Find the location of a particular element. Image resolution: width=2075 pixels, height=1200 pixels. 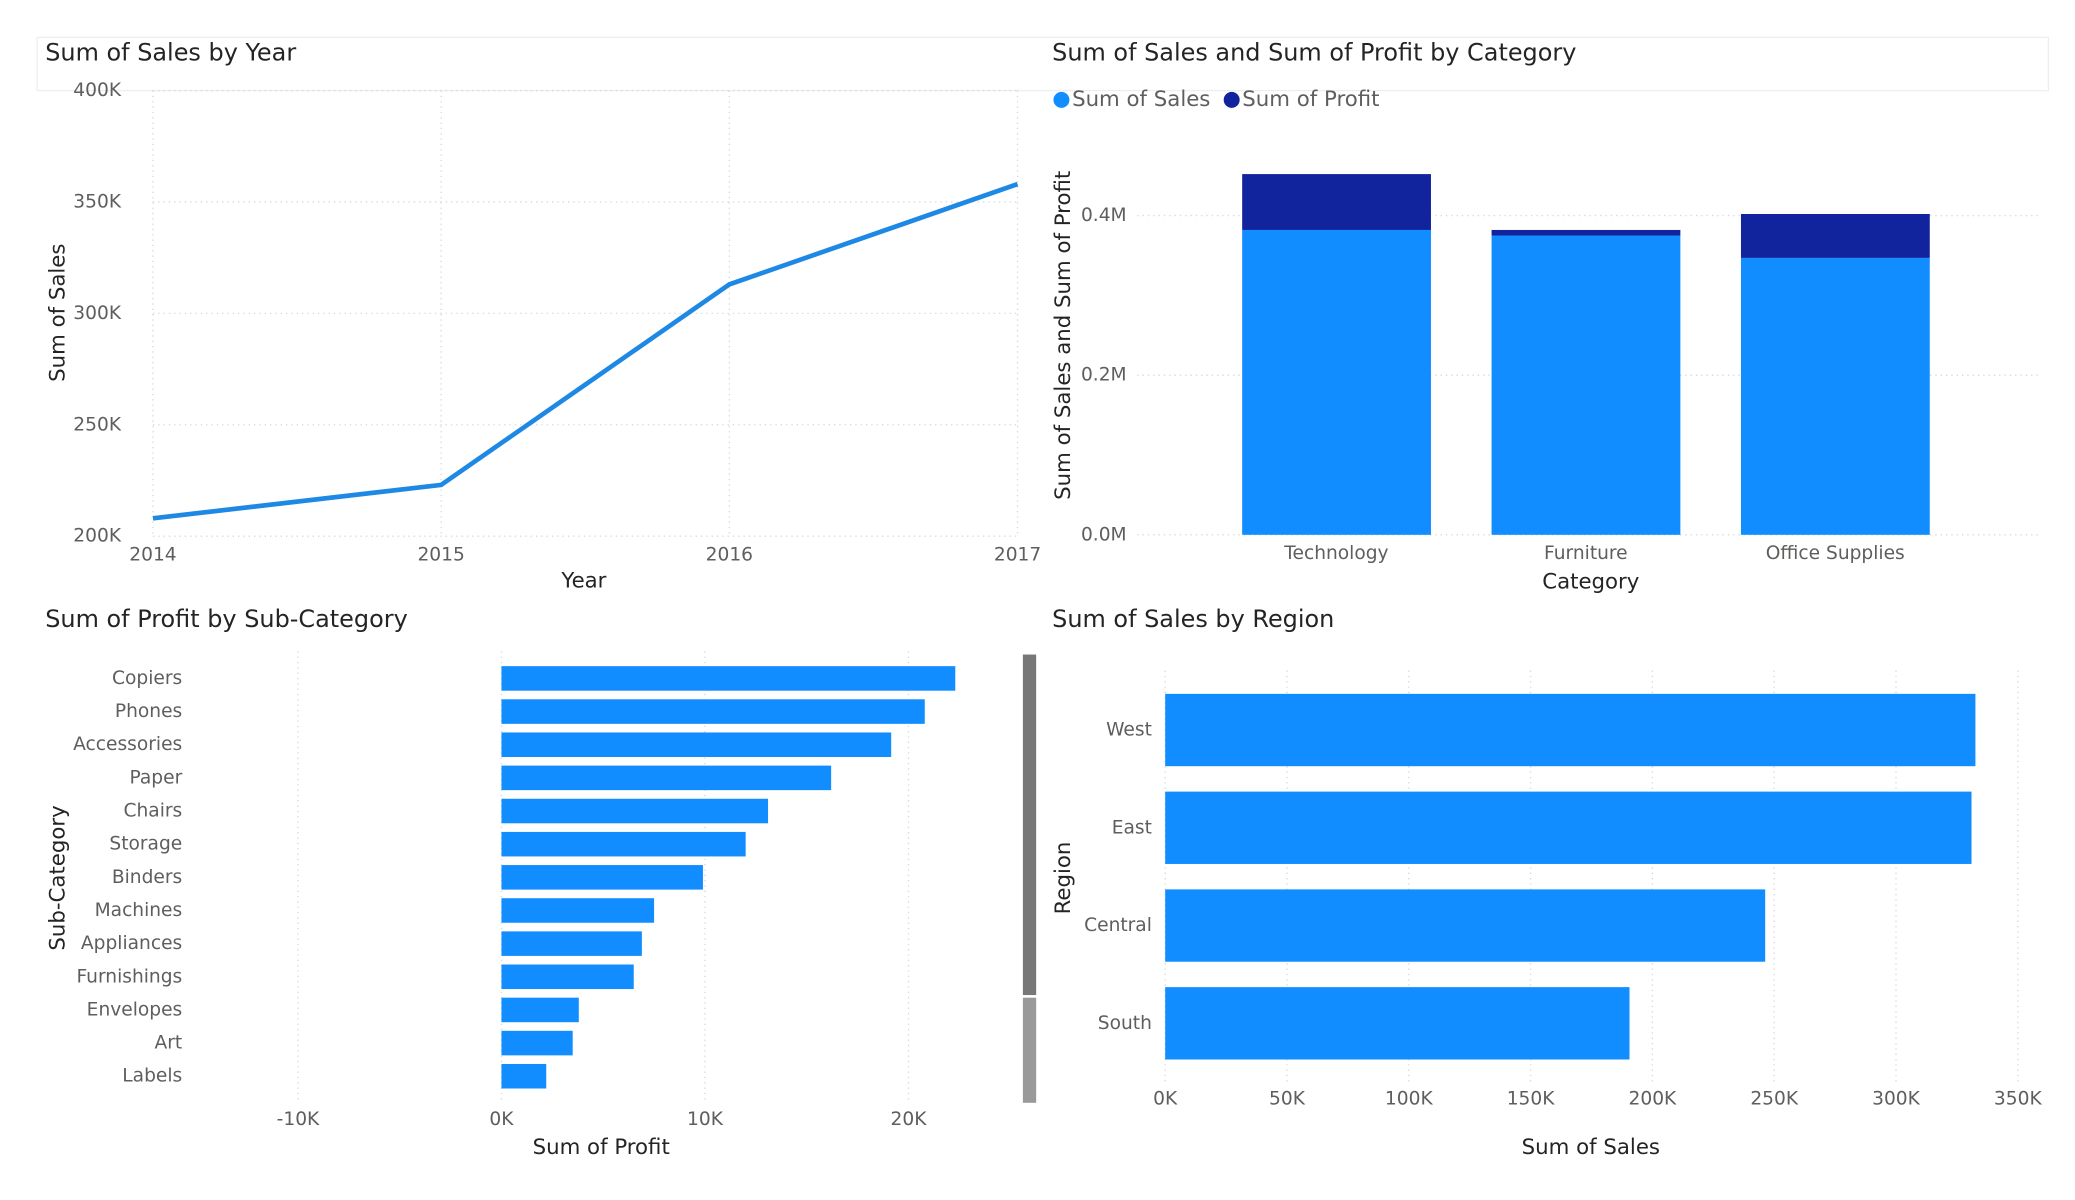

x-tick-label: 2017 is located at coordinates (1017, 554).